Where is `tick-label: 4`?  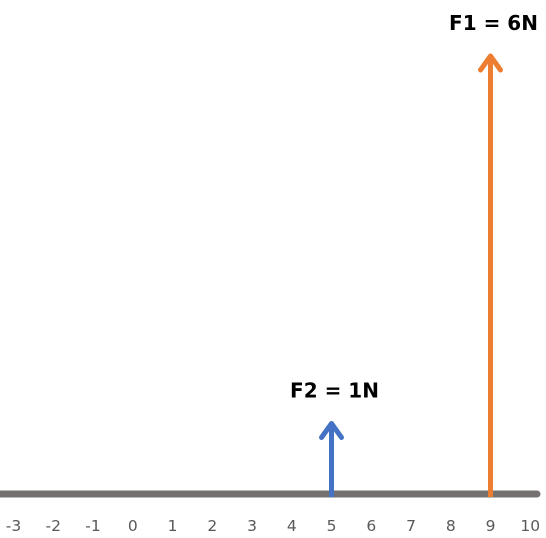 tick-label: 4 is located at coordinates (292, 526).